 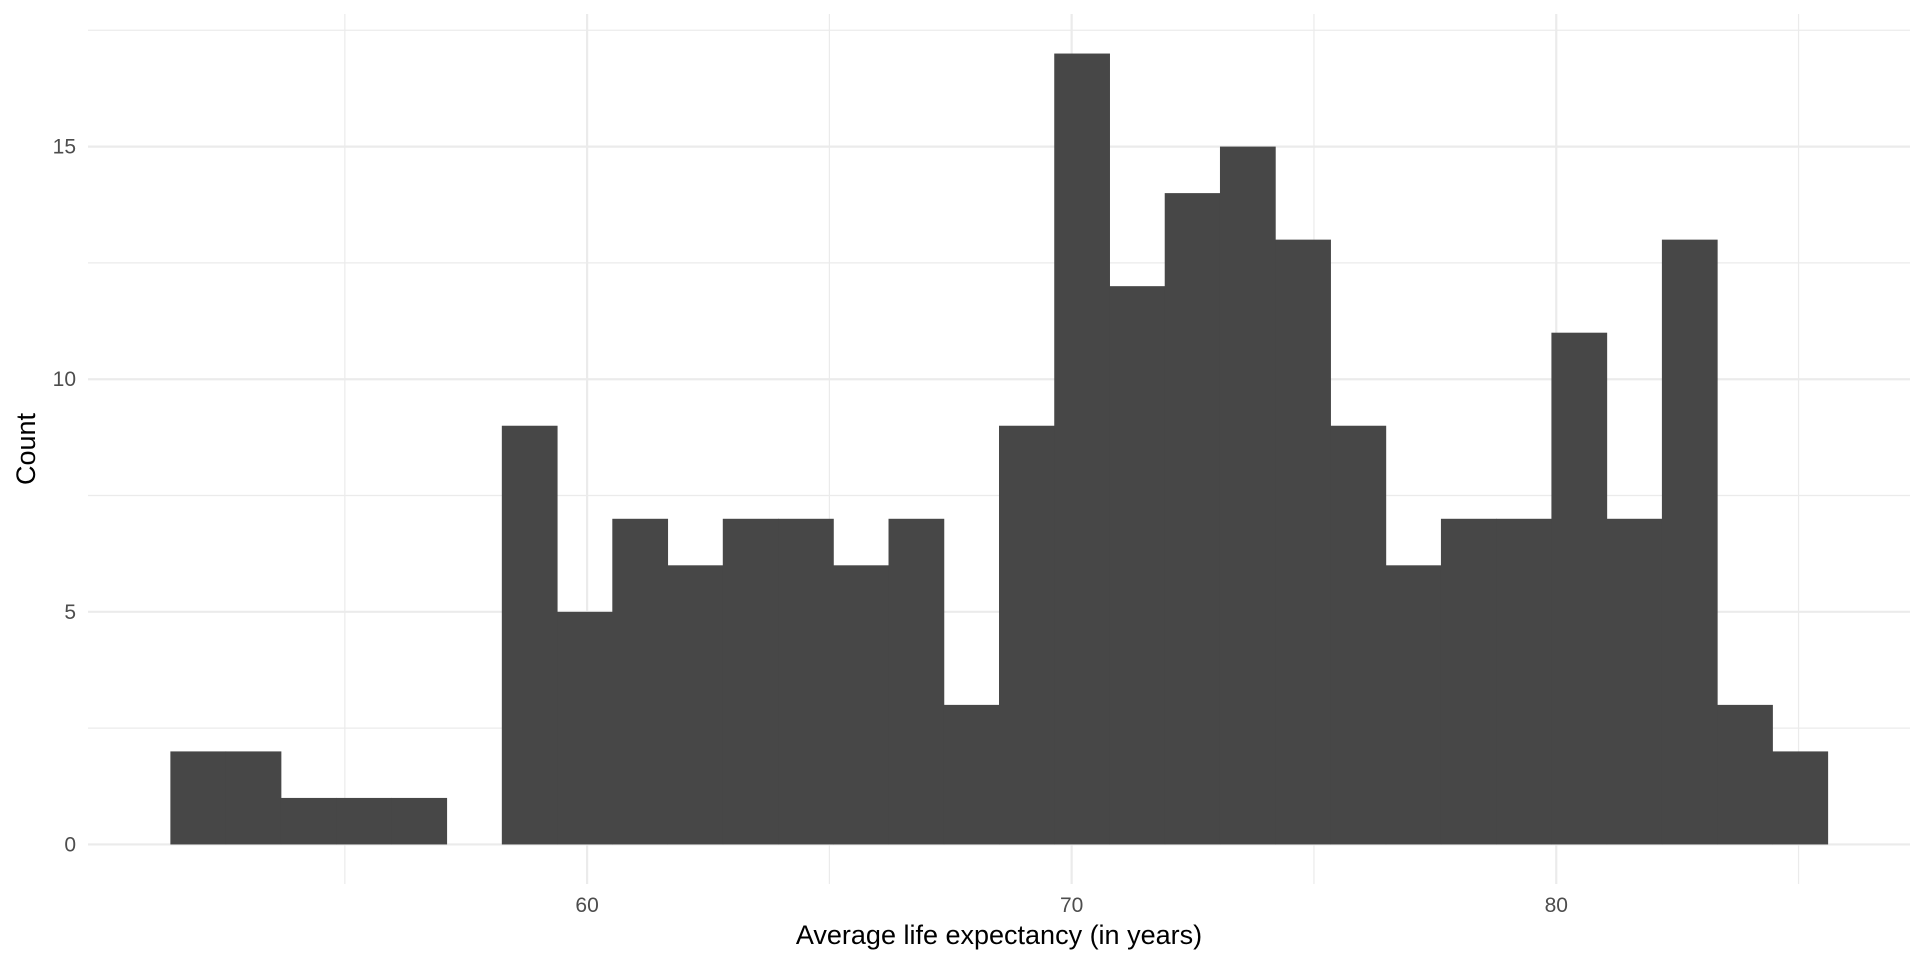 I want to click on x-tick-label: 60, so click(x=586, y=905).